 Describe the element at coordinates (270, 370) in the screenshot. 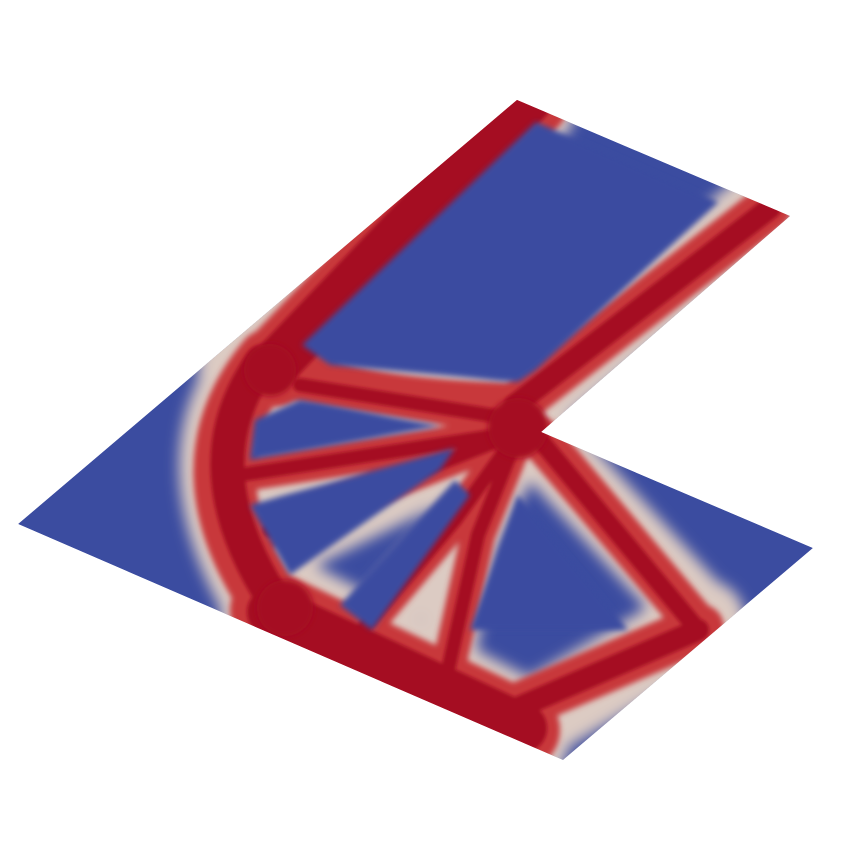

I see `junction-upper-left` at that location.